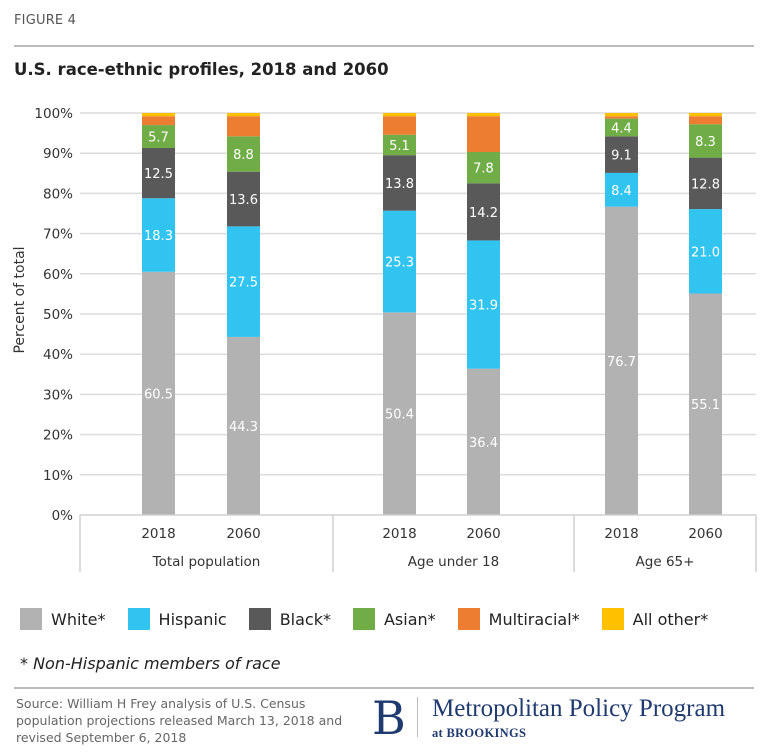  Describe the element at coordinates (58, 315) in the screenshot. I see `y-tick-label: 50%` at that location.